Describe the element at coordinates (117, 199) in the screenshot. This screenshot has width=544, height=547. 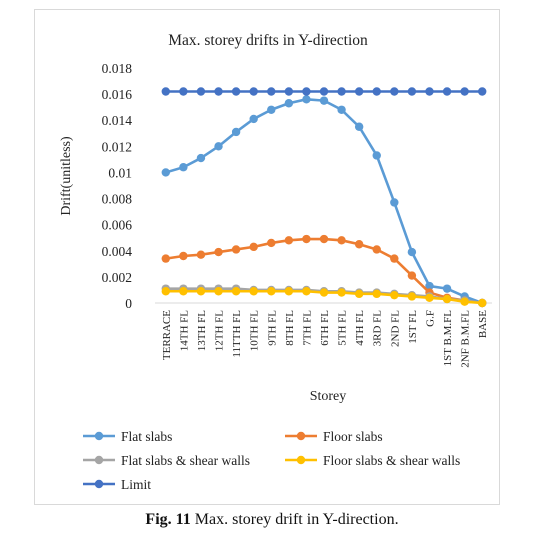
I see `y-tick-label: 0.008` at that location.